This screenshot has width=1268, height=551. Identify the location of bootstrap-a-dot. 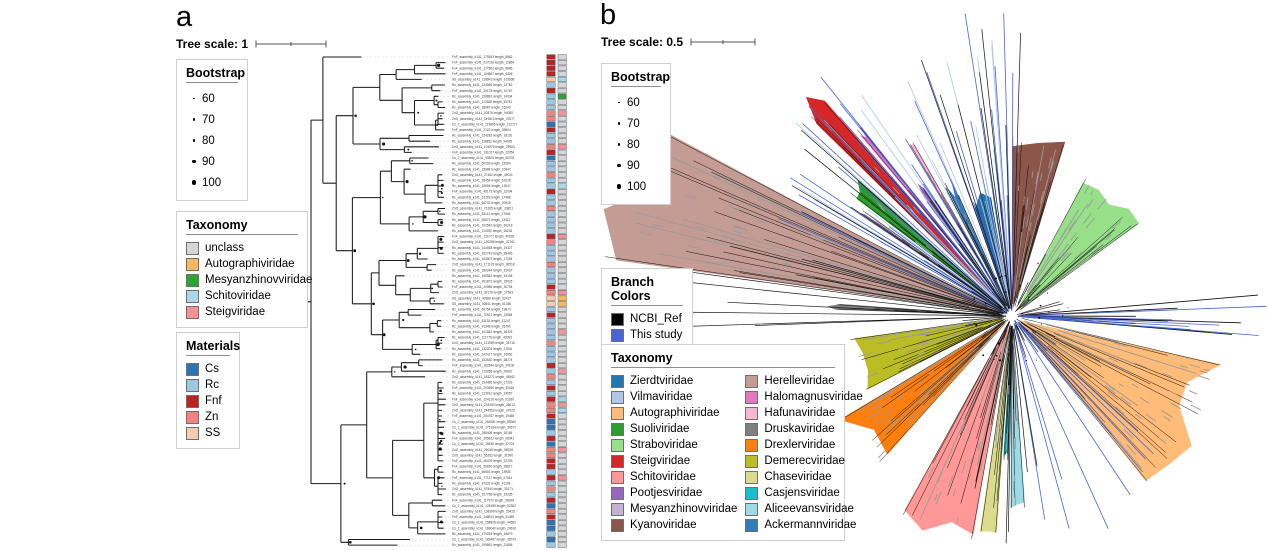
(194, 119).